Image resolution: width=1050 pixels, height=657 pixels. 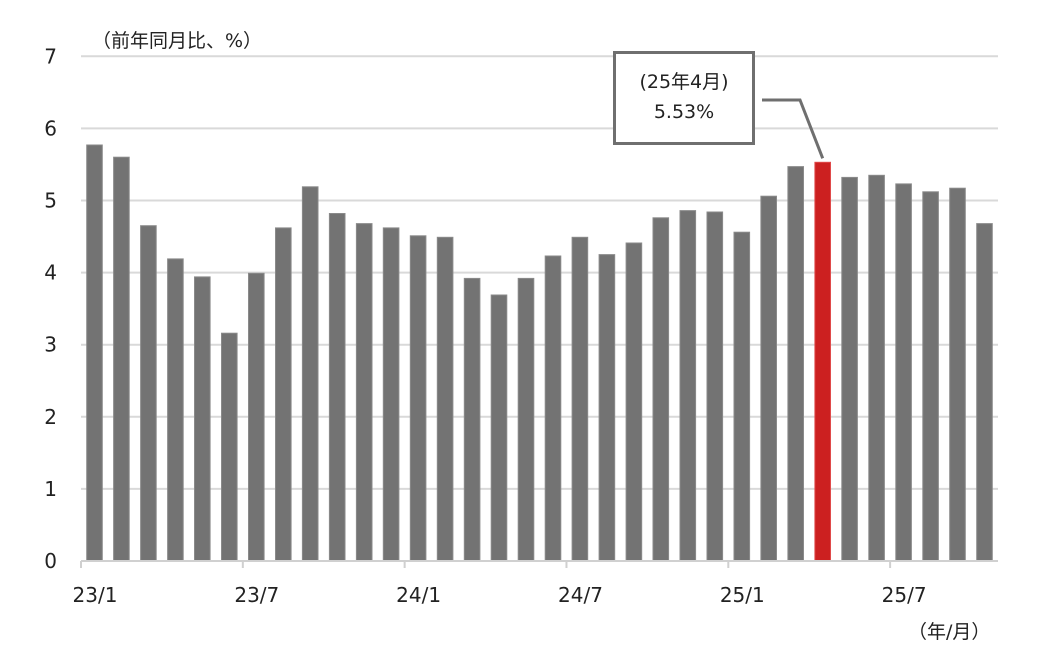 What do you see at coordinates (95, 595) in the screenshot?
I see `x-tick-label: 23/1` at bounding box center [95, 595].